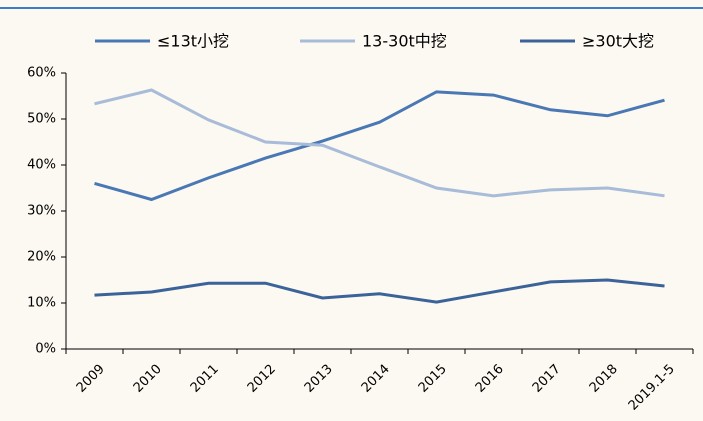  Describe the element at coordinates (41, 257) in the screenshot. I see `y-tick-label: 20%` at that location.